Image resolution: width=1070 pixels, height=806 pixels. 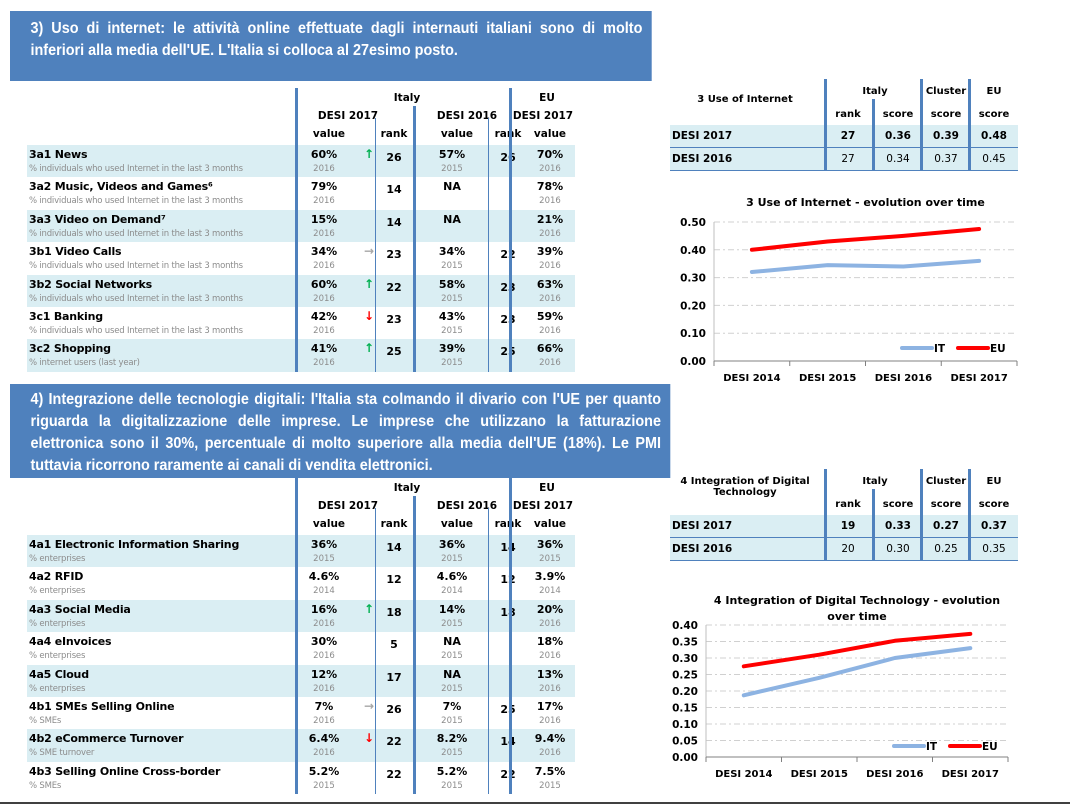 What do you see at coordinates (550, 771) in the screenshot?
I see `value-eu: 7.5%` at bounding box center [550, 771].